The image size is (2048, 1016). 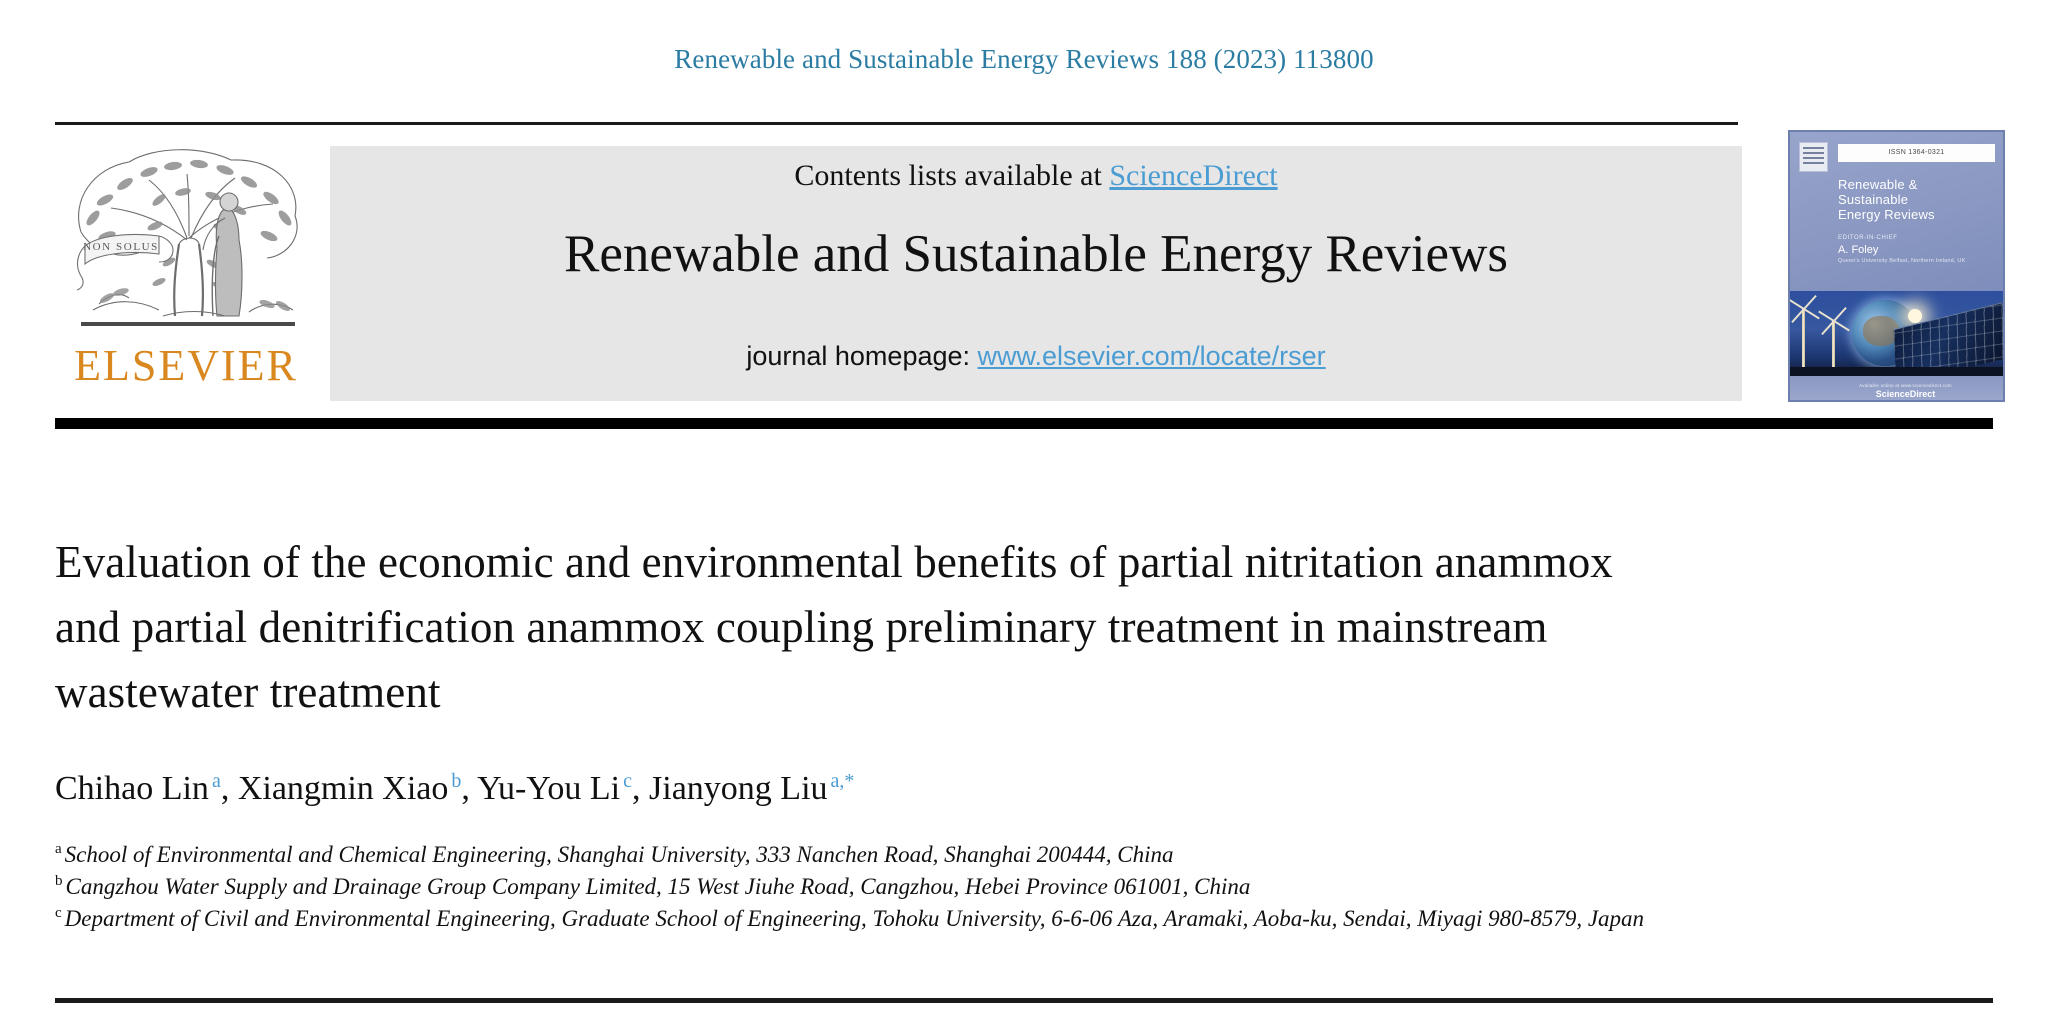 What do you see at coordinates (1915, 199) in the screenshot?
I see `cover-journal-title: Renewable & Sustainable Energy Reviews` at bounding box center [1915, 199].